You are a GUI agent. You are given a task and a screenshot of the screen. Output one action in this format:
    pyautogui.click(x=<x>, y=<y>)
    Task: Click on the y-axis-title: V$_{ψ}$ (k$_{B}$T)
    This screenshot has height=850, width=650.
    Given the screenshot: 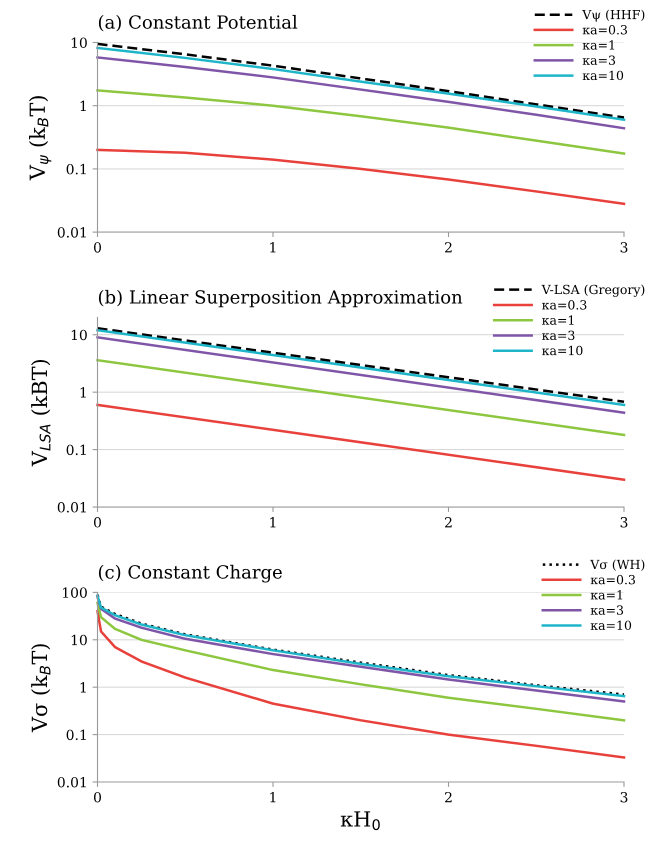 What is the action you would take?
    pyautogui.click(x=40, y=138)
    